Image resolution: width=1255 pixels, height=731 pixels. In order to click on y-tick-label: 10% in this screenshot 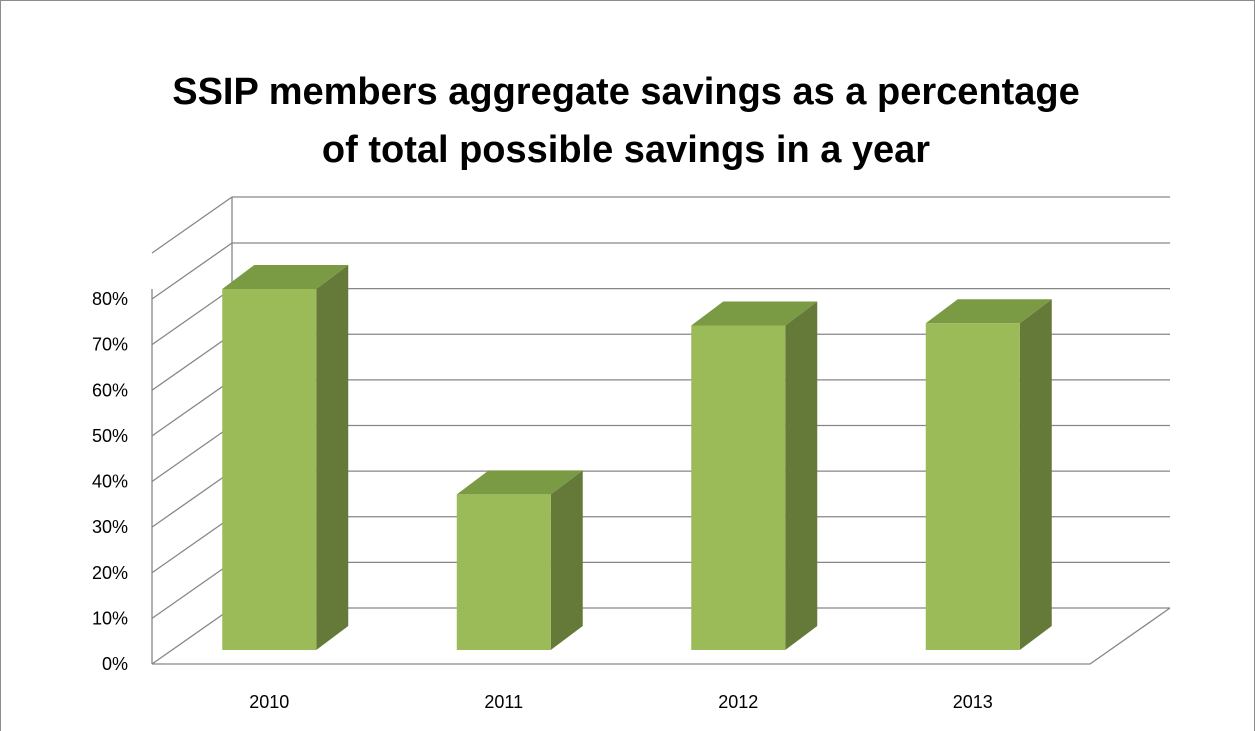, I will do `click(110, 618)`.